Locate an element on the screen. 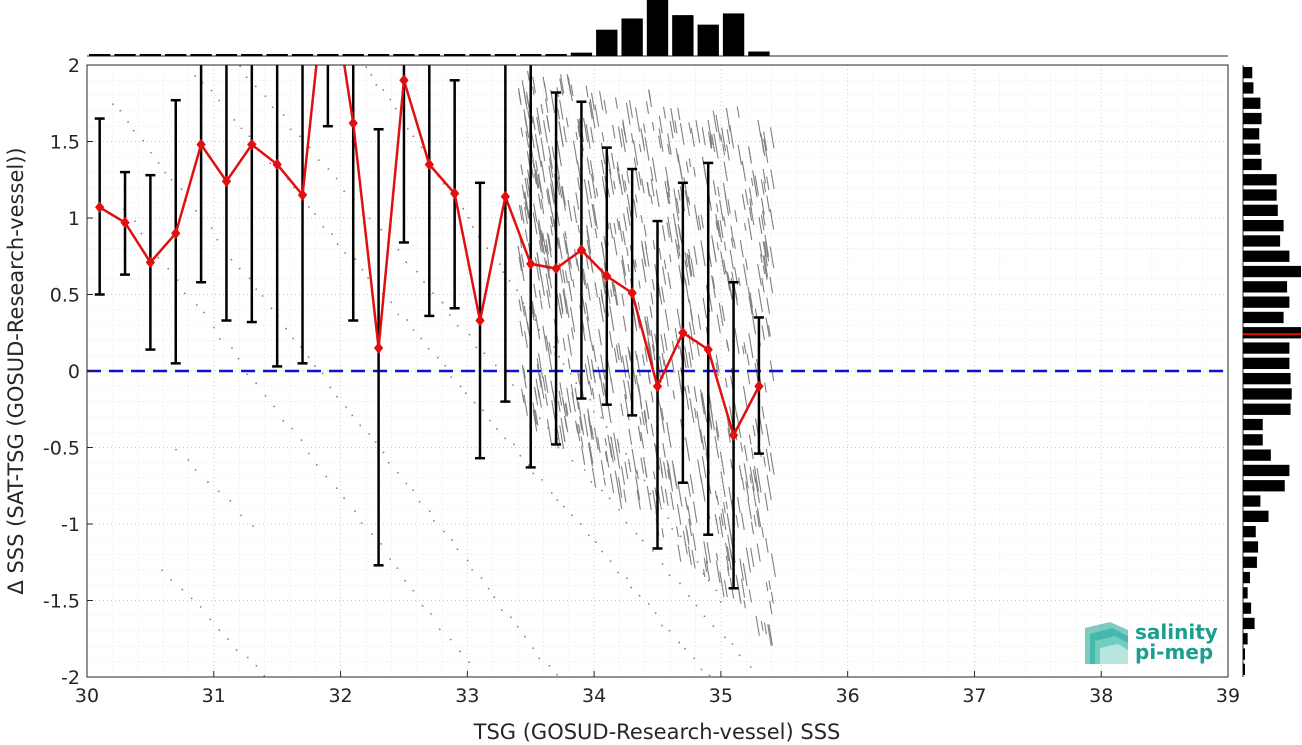 This screenshot has width=1302, height=745. y-tick-labels: -2 -1.5 -1 -0.5 0 0.5 1 1.5 2 is located at coordinates (68, 372).